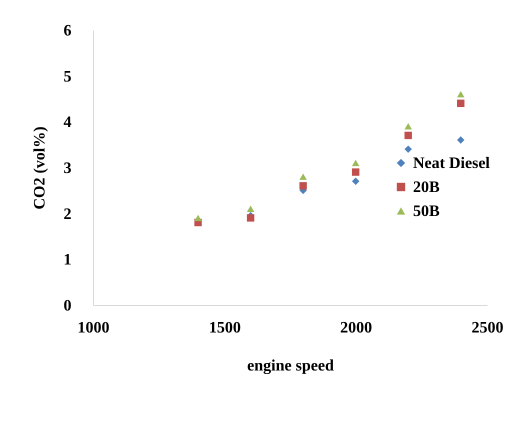  What do you see at coordinates (68, 123) in the screenshot?
I see `y-tick-label: 4` at bounding box center [68, 123].